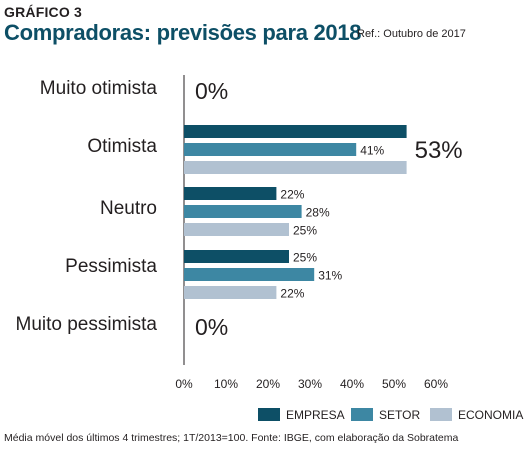  I want to click on category-label-muito-otimista: Muito otimista, so click(99, 88).